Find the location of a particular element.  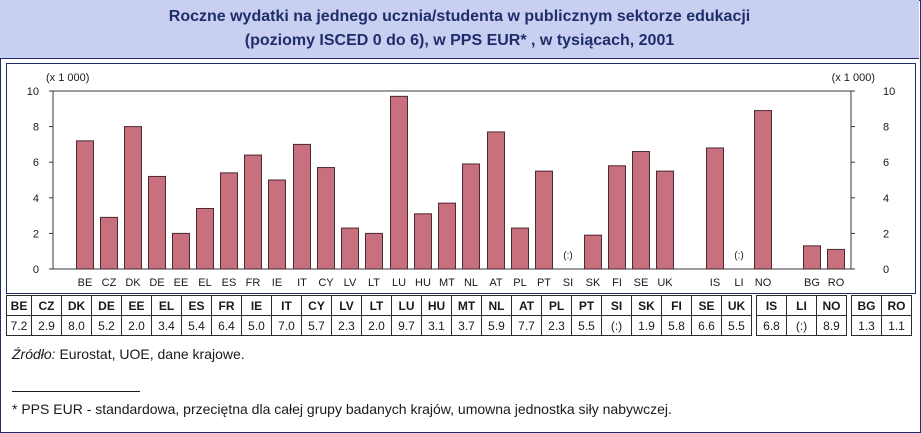

bar-ro is located at coordinates (836, 259).